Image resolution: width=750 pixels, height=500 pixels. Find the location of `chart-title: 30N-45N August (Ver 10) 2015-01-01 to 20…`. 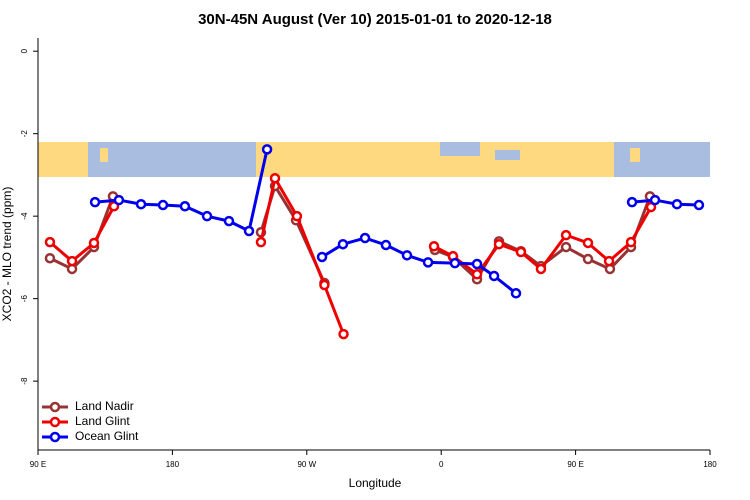

chart-title: 30N-45N August (Ver 10) 2015-01-01 to 20… is located at coordinates (375, 19).